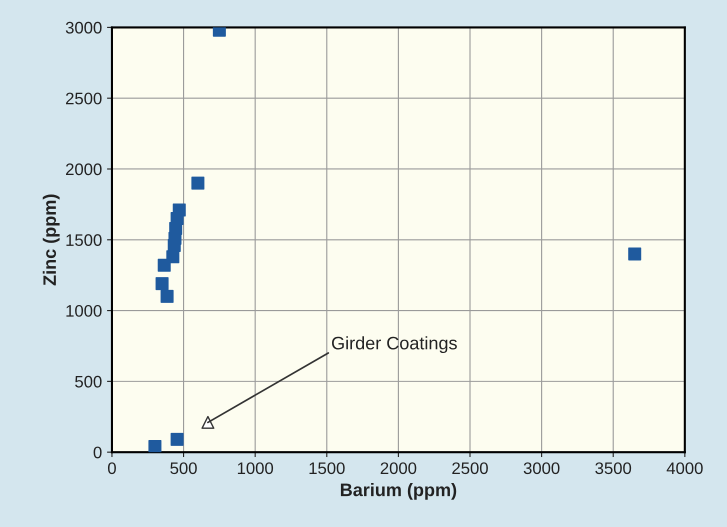 This screenshot has width=727, height=527. What do you see at coordinates (98, 452) in the screenshot?
I see `y-tick-label: 0` at bounding box center [98, 452].